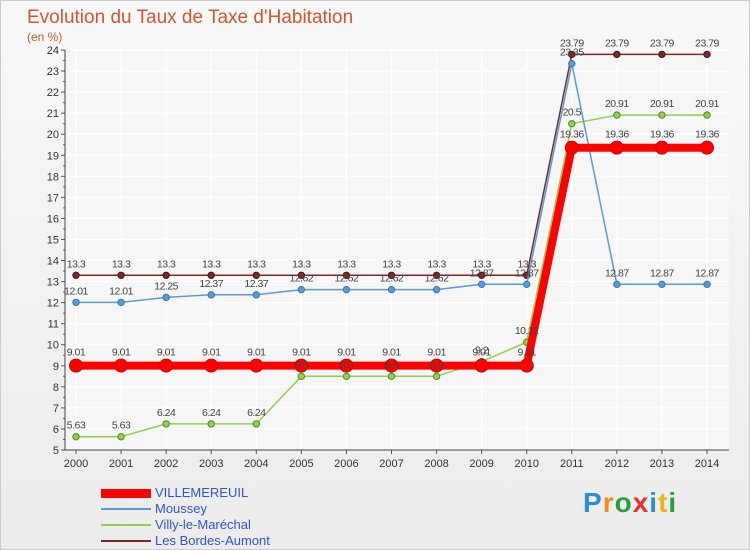 Image resolution: width=750 pixels, height=550 pixels. I want to click on x-tick-label: 2007, so click(391, 464).